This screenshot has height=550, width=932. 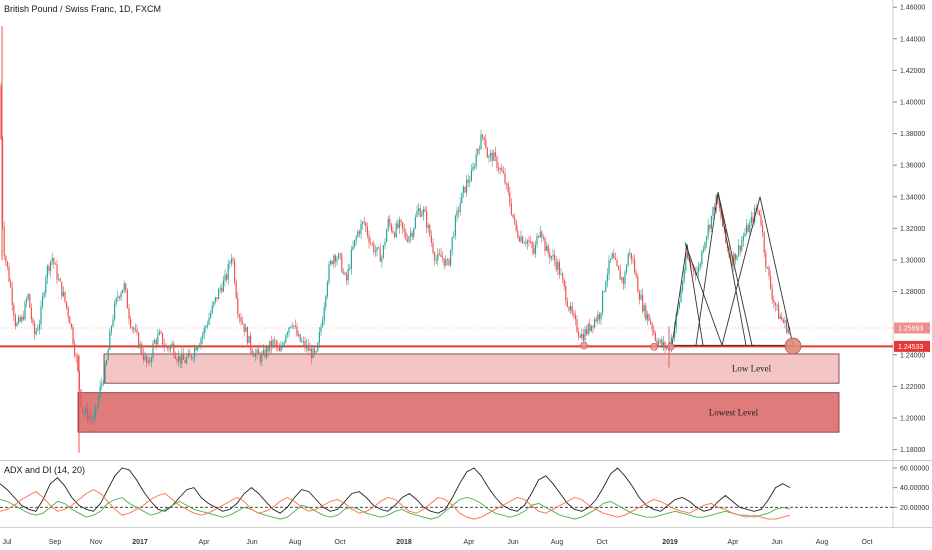 I want to click on y-tick-label: 1.28000, so click(x=912, y=292).